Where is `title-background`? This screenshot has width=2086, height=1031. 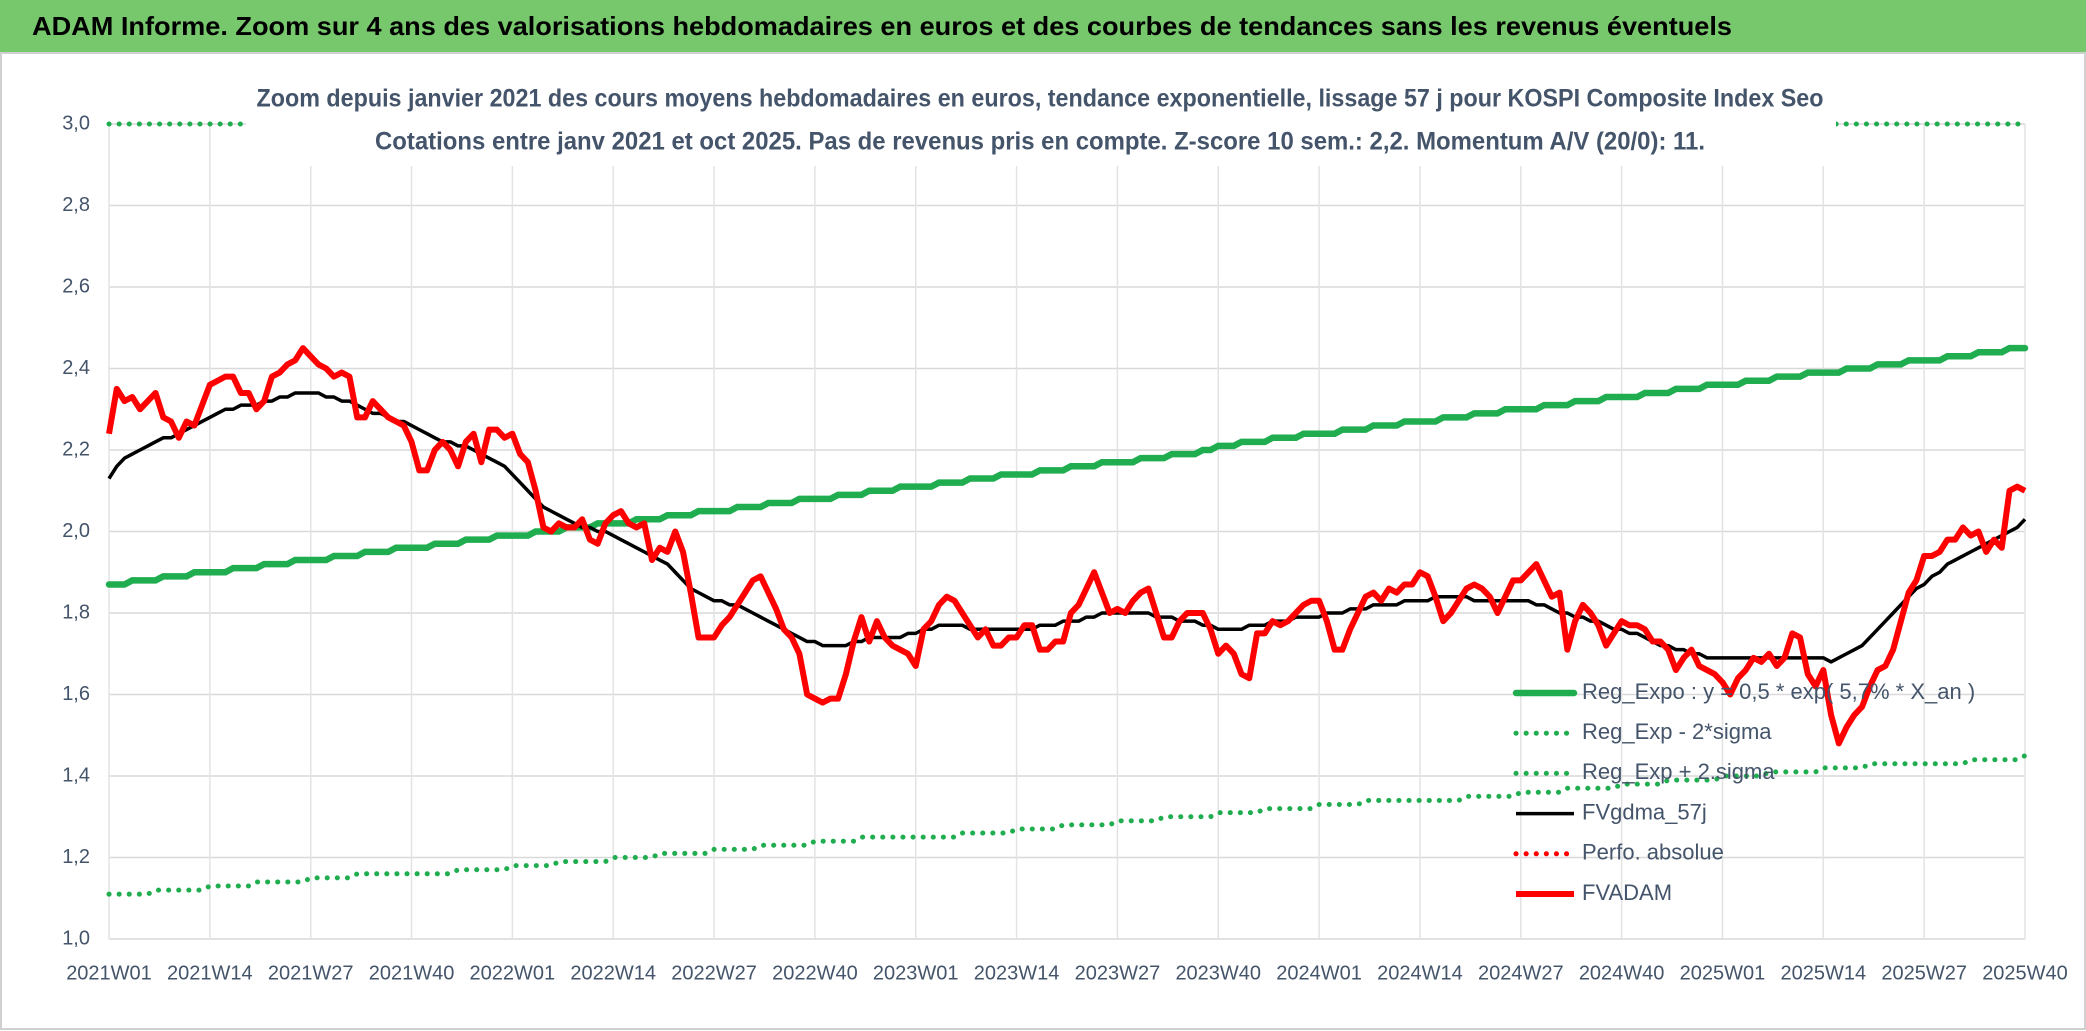 title-background is located at coordinates (1041, 123).